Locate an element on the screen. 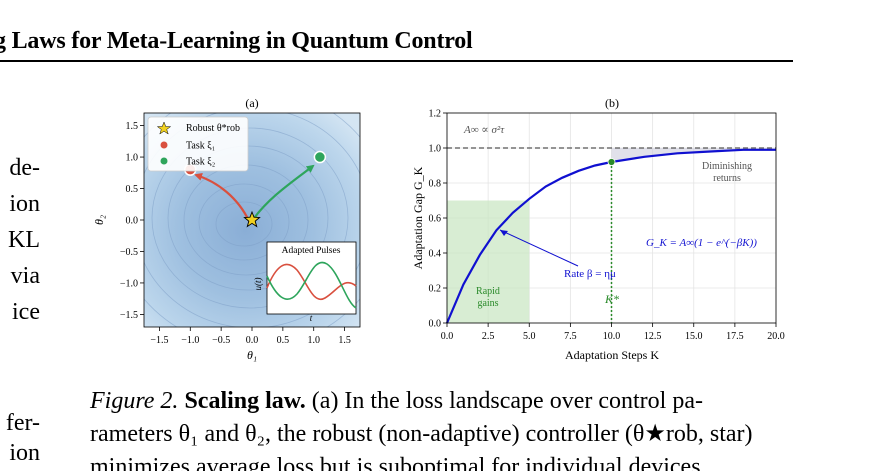 The image size is (883, 471). inset-frame is located at coordinates (311, 278).